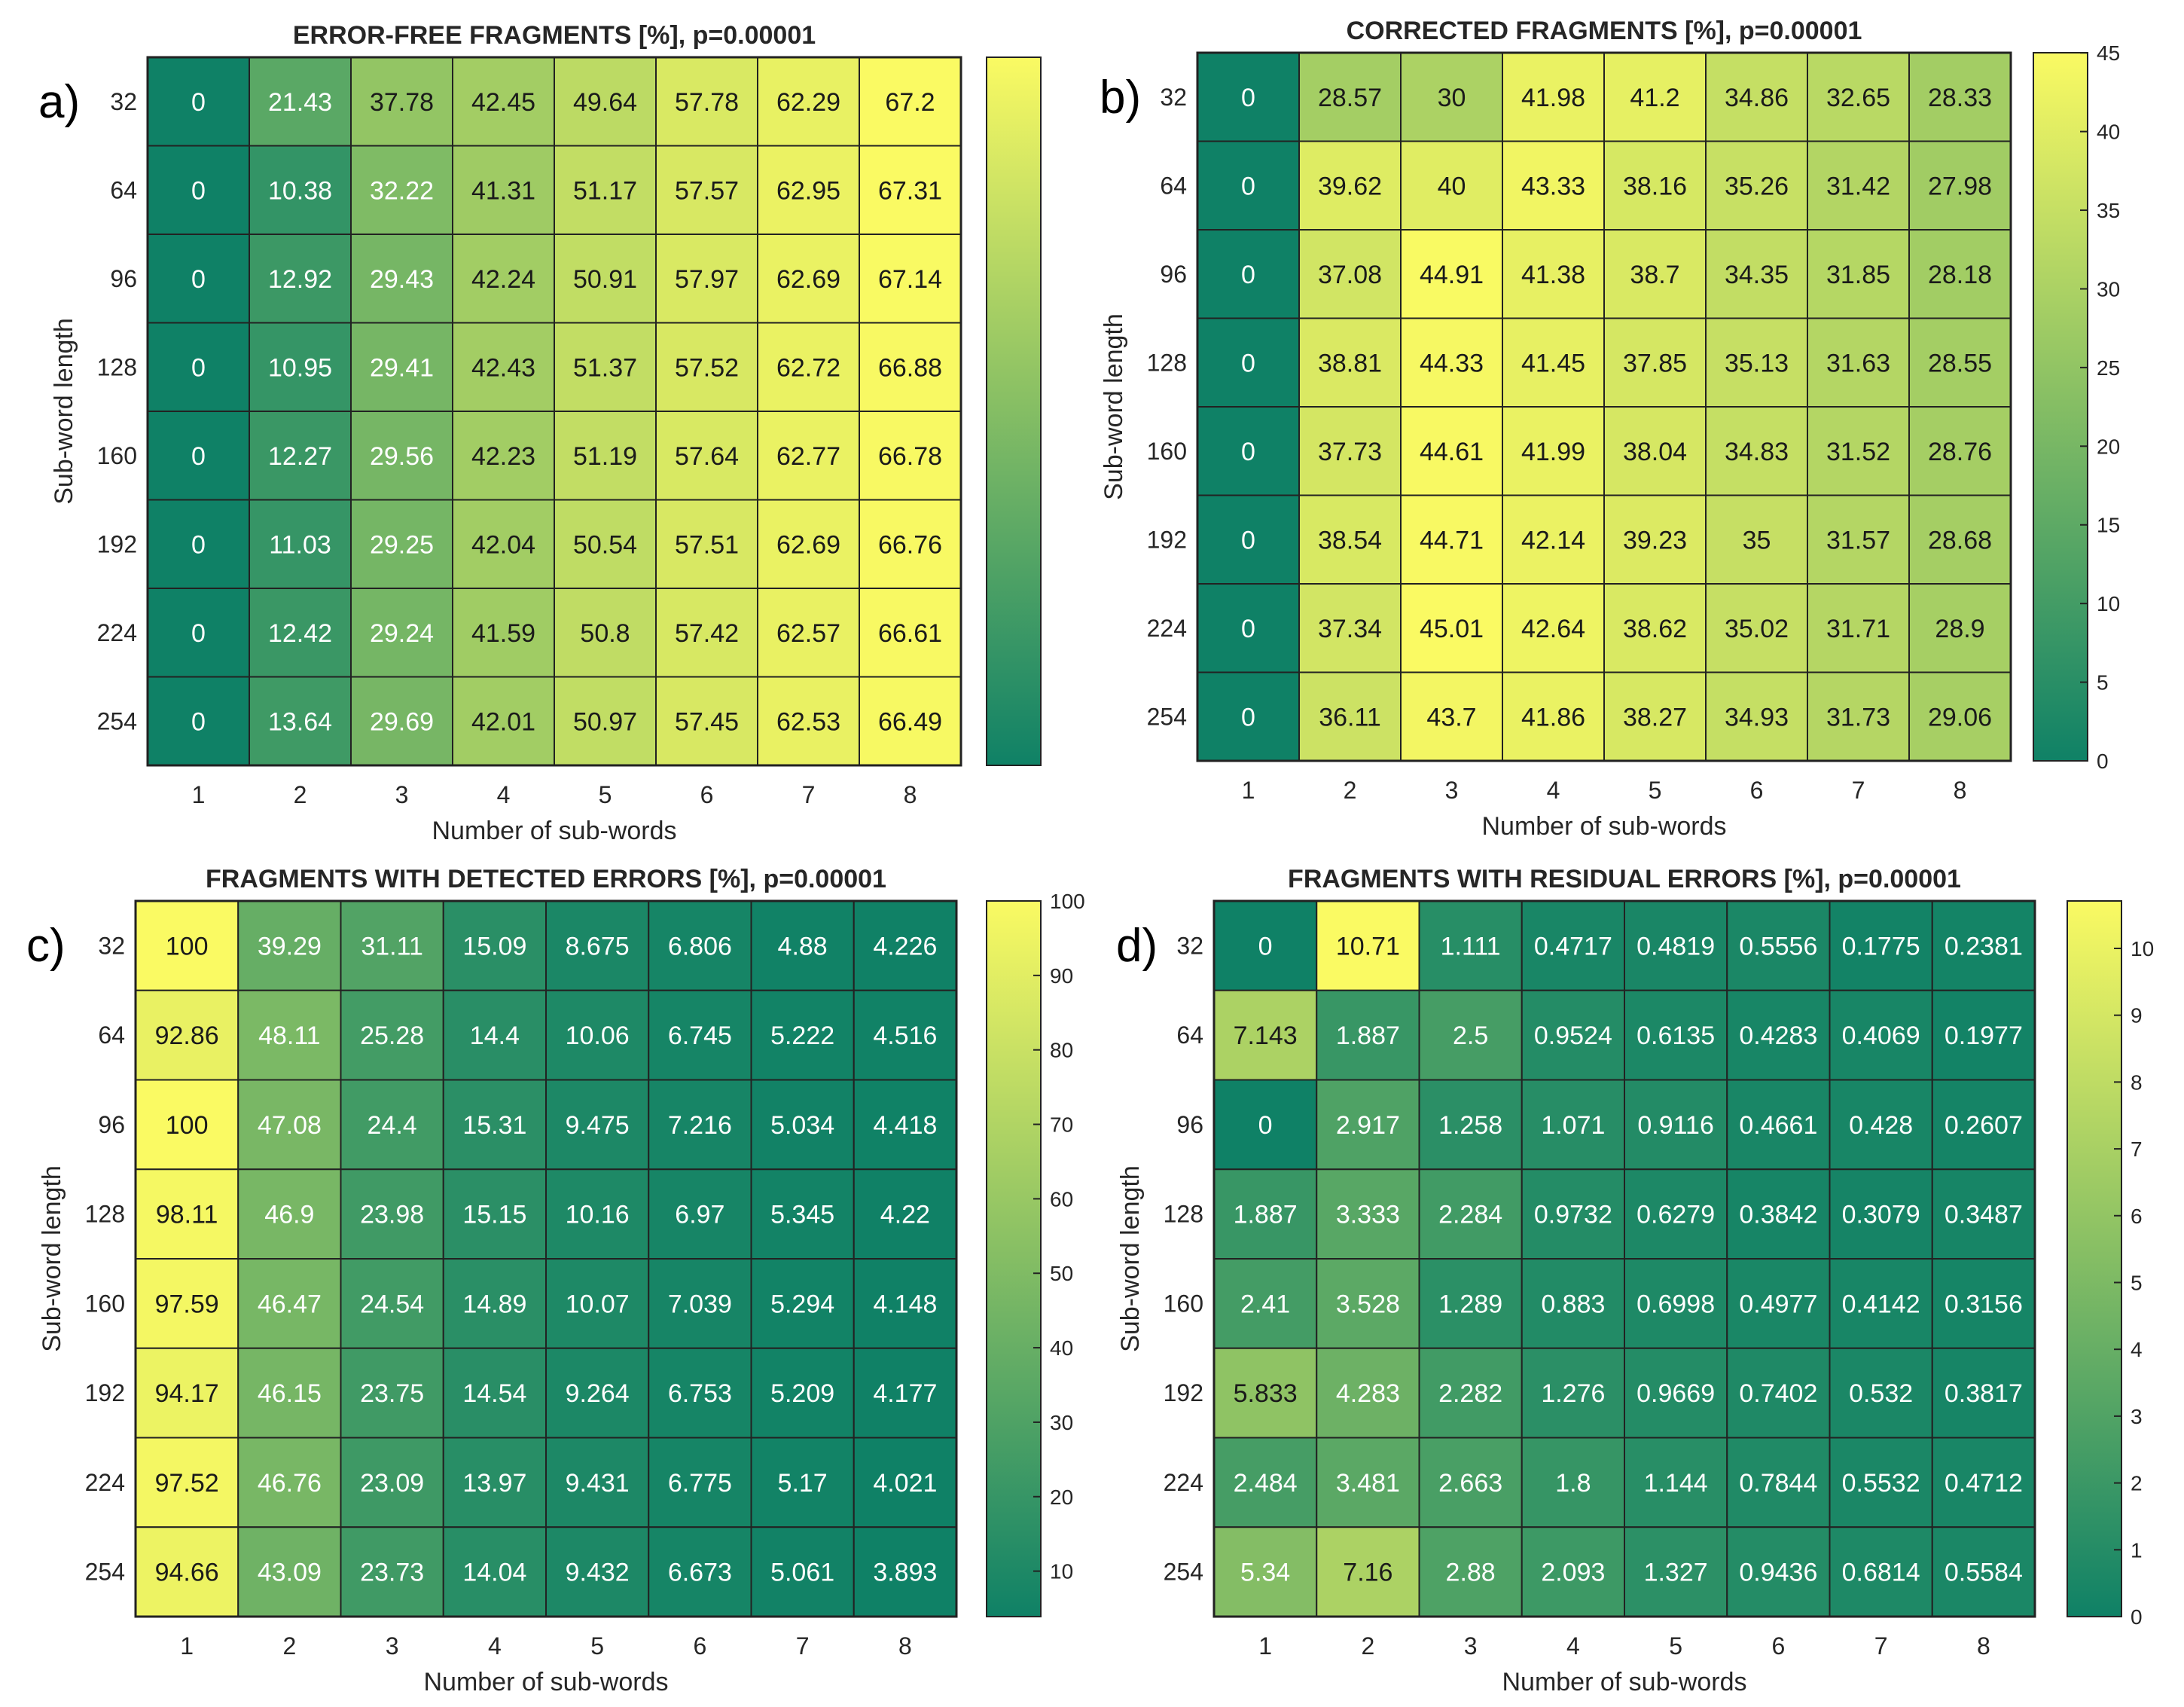 The image size is (2184, 1707). What do you see at coordinates (1266, 1393) in the screenshot?
I see `cell-value-label: 5.833` at bounding box center [1266, 1393].